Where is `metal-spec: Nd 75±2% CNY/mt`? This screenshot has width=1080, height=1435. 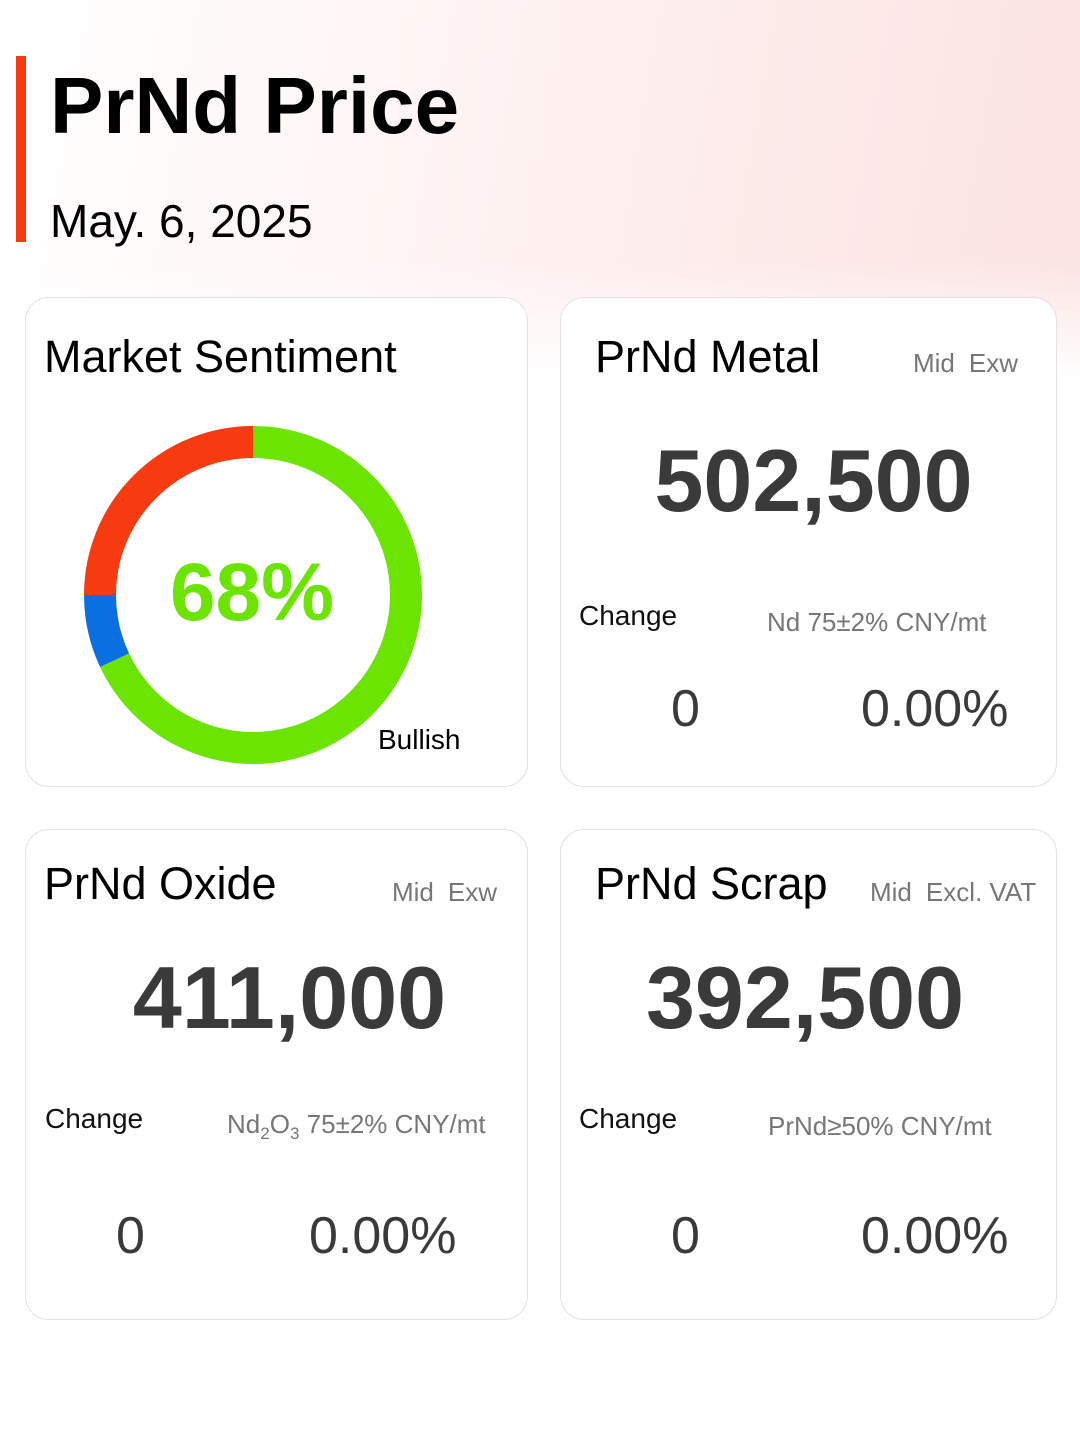 metal-spec: Nd 75±2% CNY/mt is located at coordinates (877, 622).